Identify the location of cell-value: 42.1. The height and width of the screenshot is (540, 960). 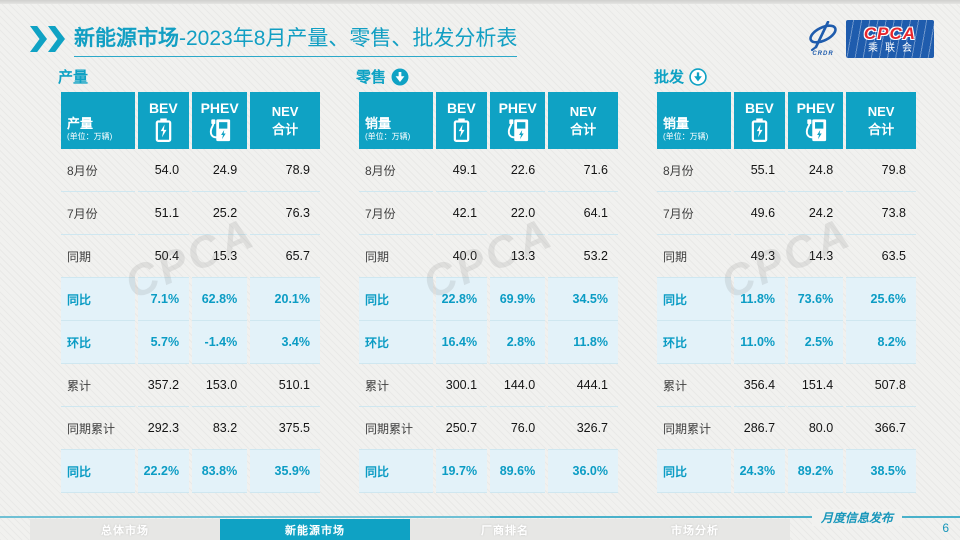
(461, 213).